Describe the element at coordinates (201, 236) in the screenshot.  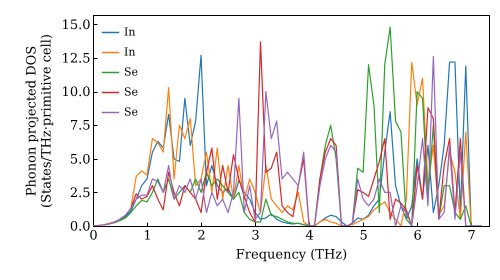
I see `x-tick-label: 2` at that location.